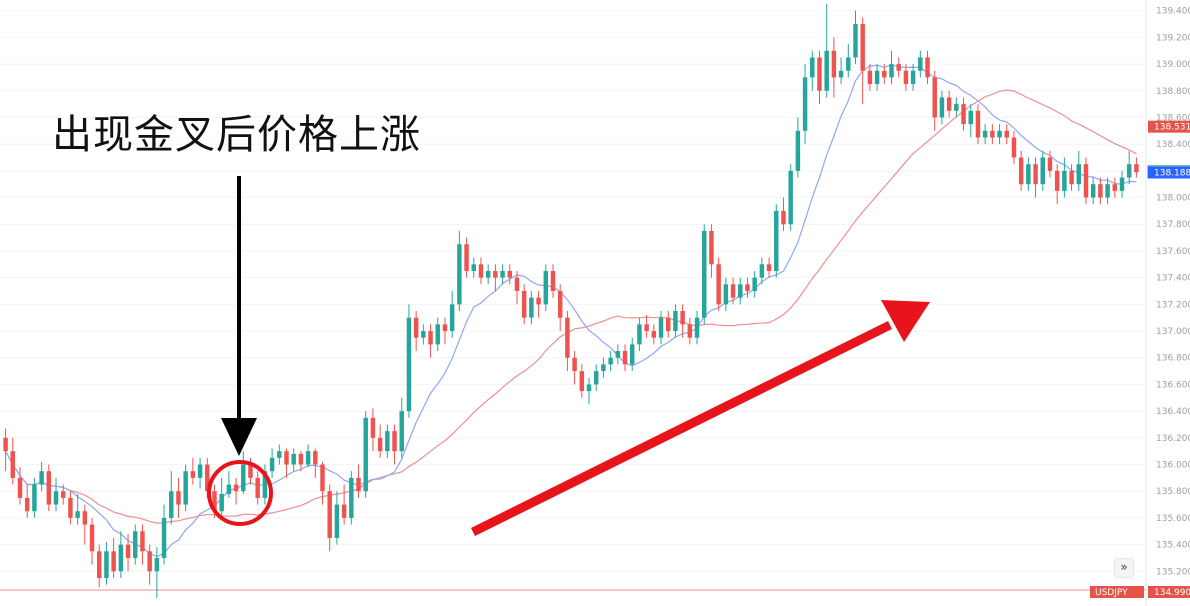 The width and height of the screenshot is (1190, 606). What do you see at coordinates (1172, 128) in the screenshot?
I see `price-tag-label: 138.531` at bounding box center [1172, 128].